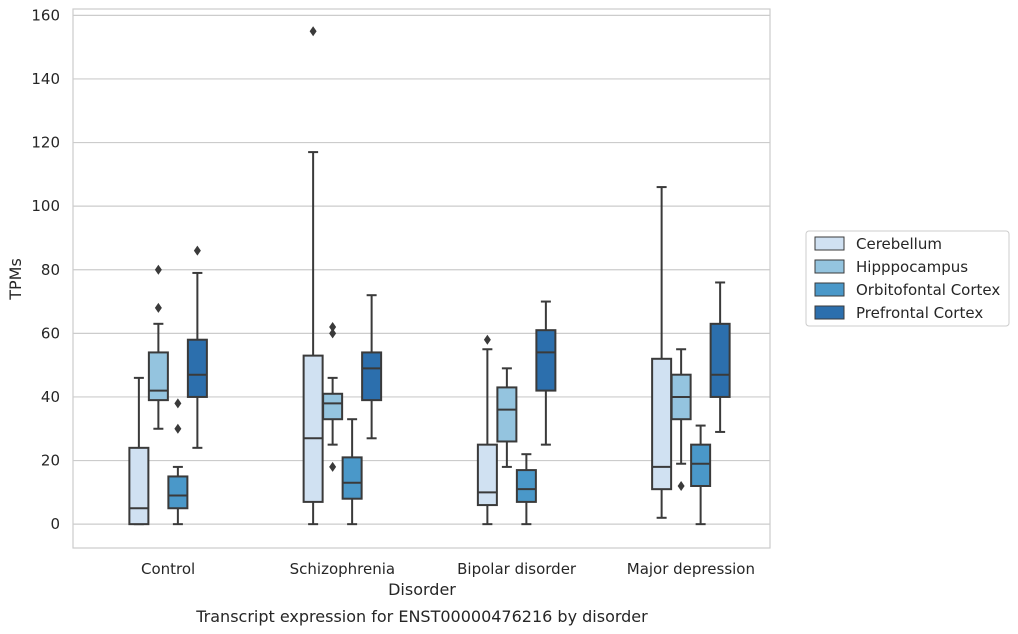 Image resolution: width=1018 pixels, height=634 pixels. I want to click on y-tick-label: 20, so click(50, 461).